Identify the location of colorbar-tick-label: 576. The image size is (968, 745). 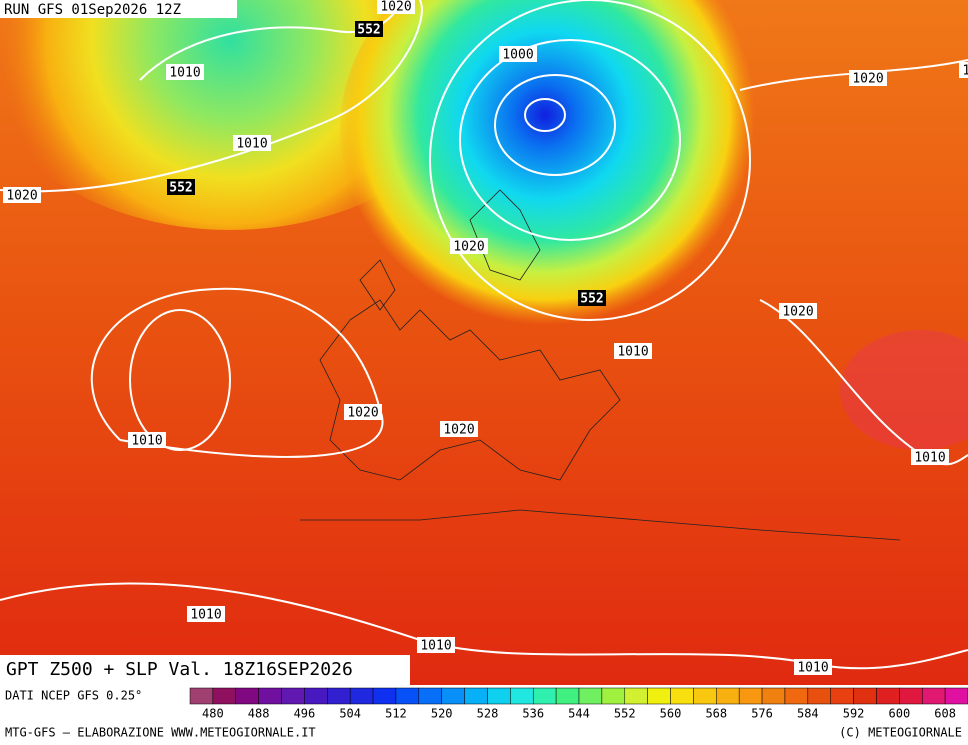
(762, 714).